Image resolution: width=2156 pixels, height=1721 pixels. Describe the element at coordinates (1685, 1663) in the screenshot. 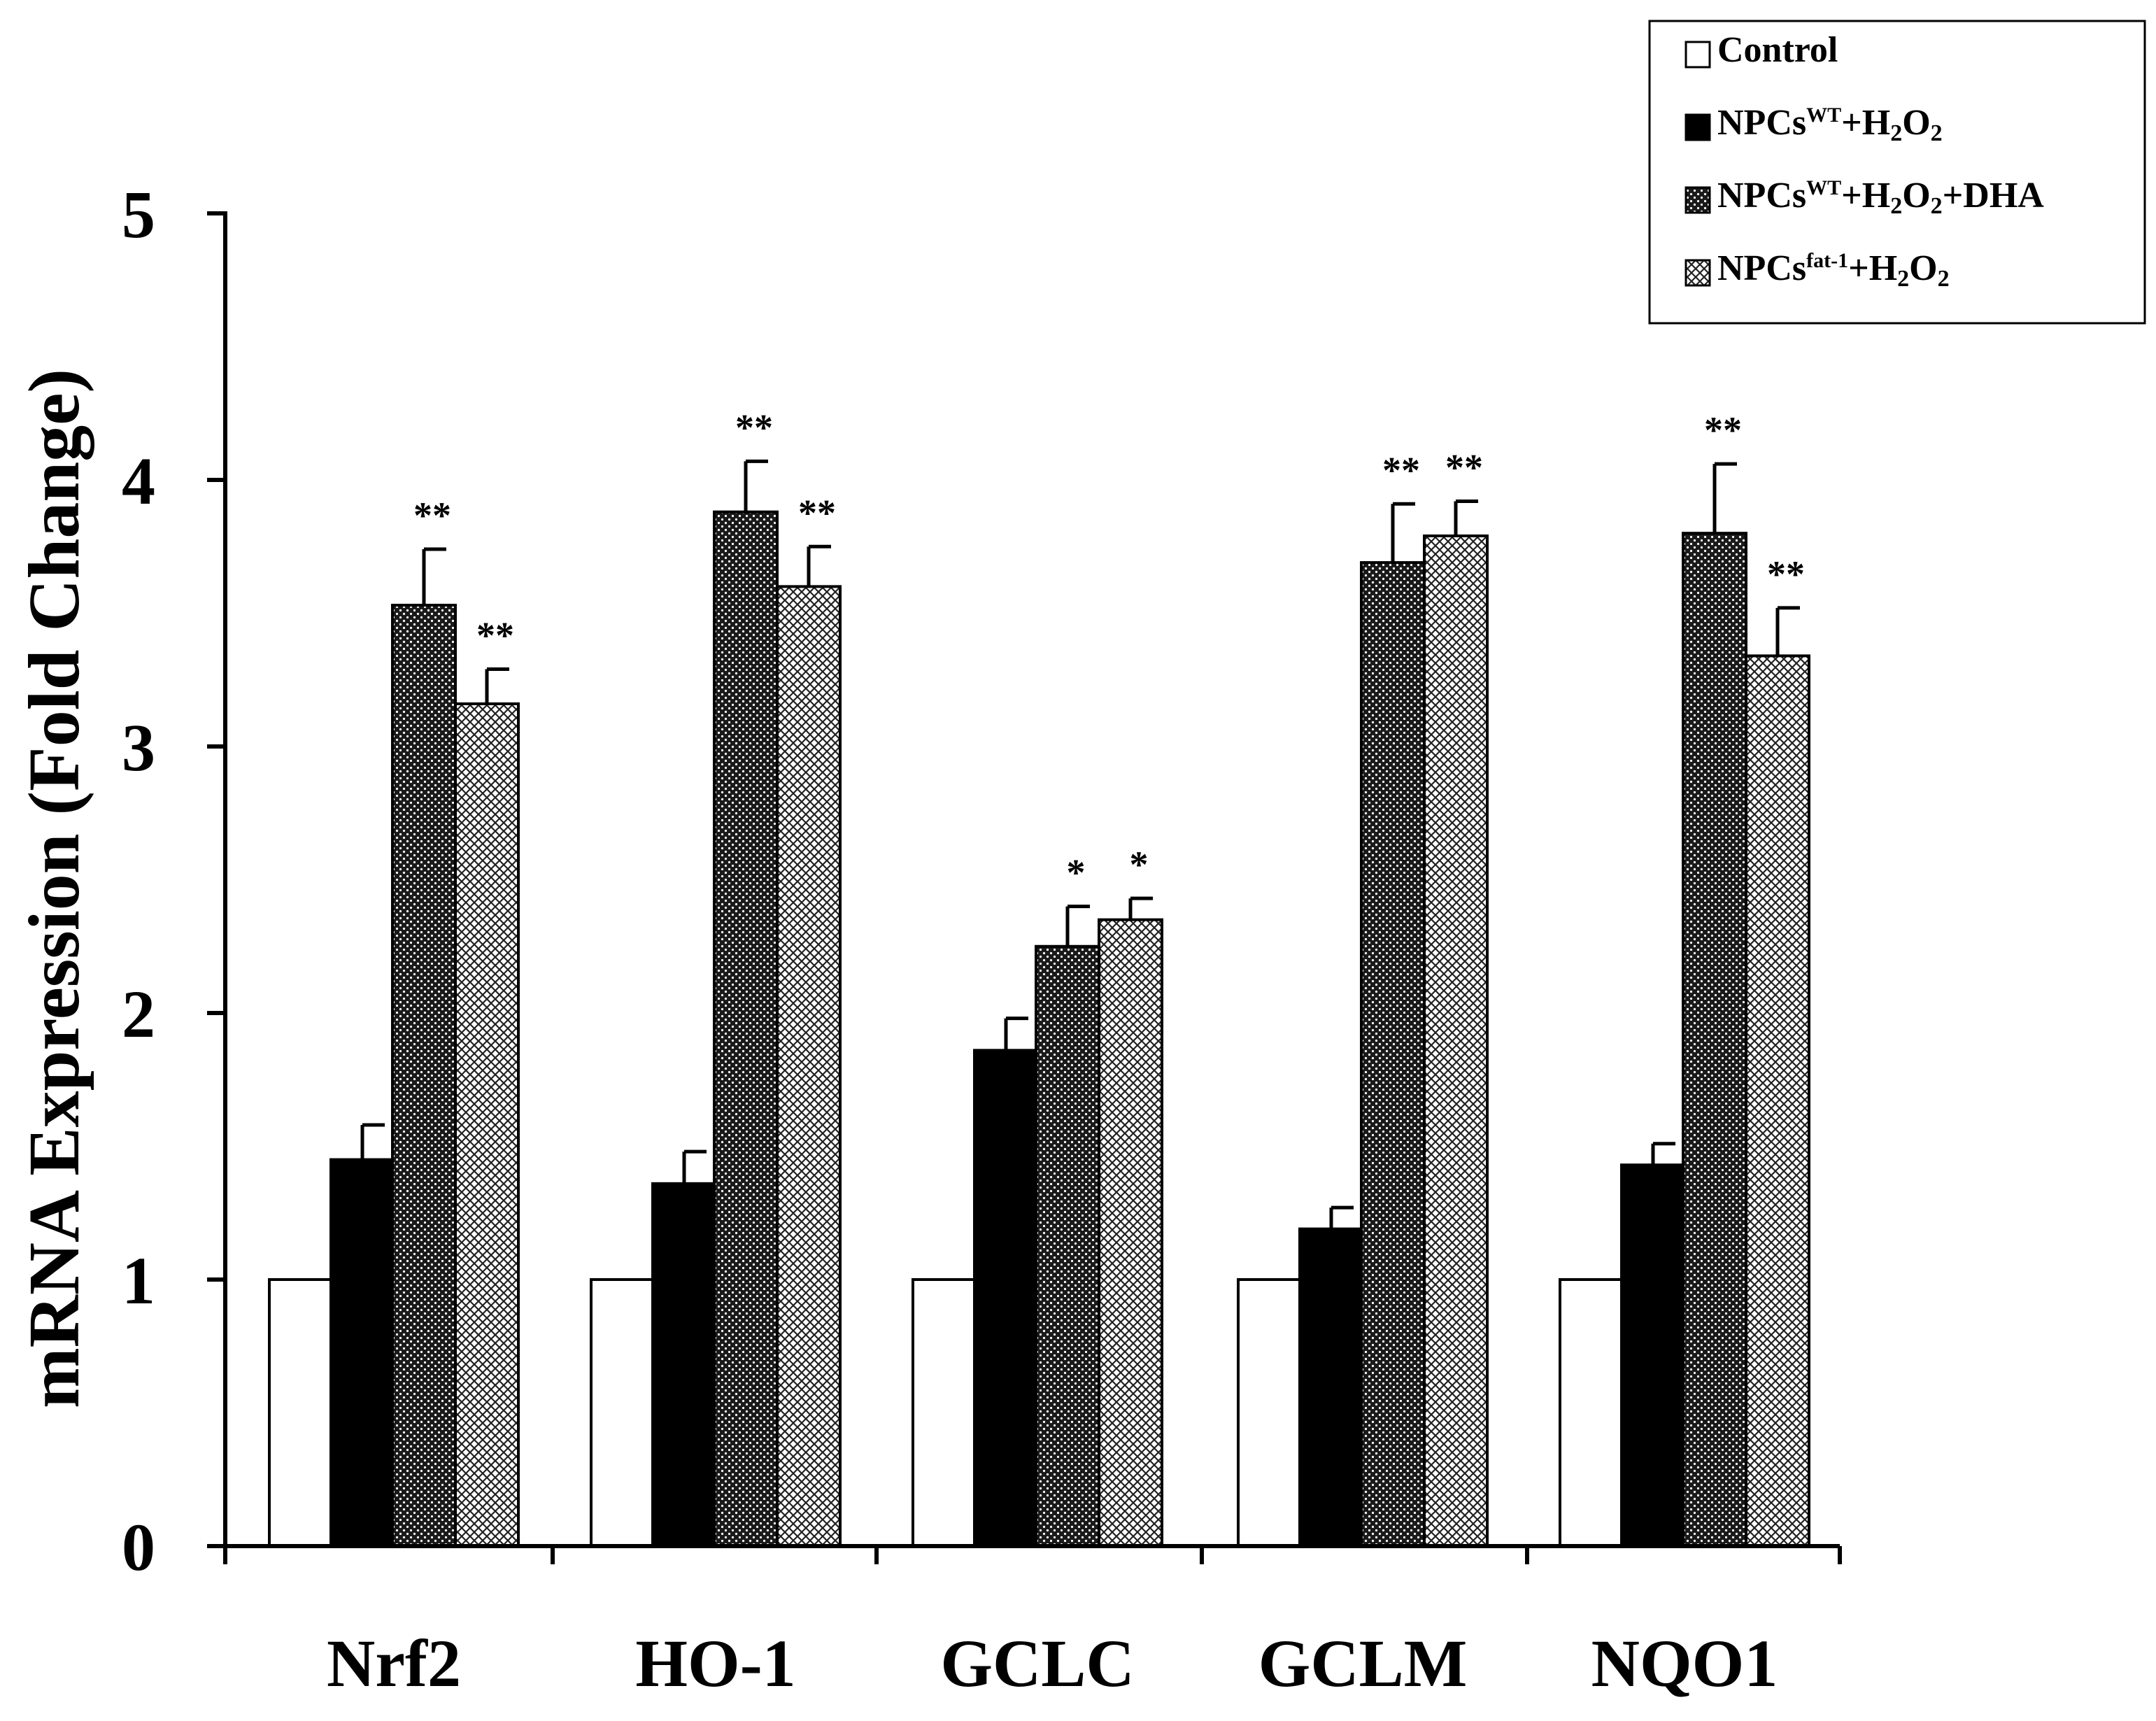

I see `category-label: NQO1` at that location.